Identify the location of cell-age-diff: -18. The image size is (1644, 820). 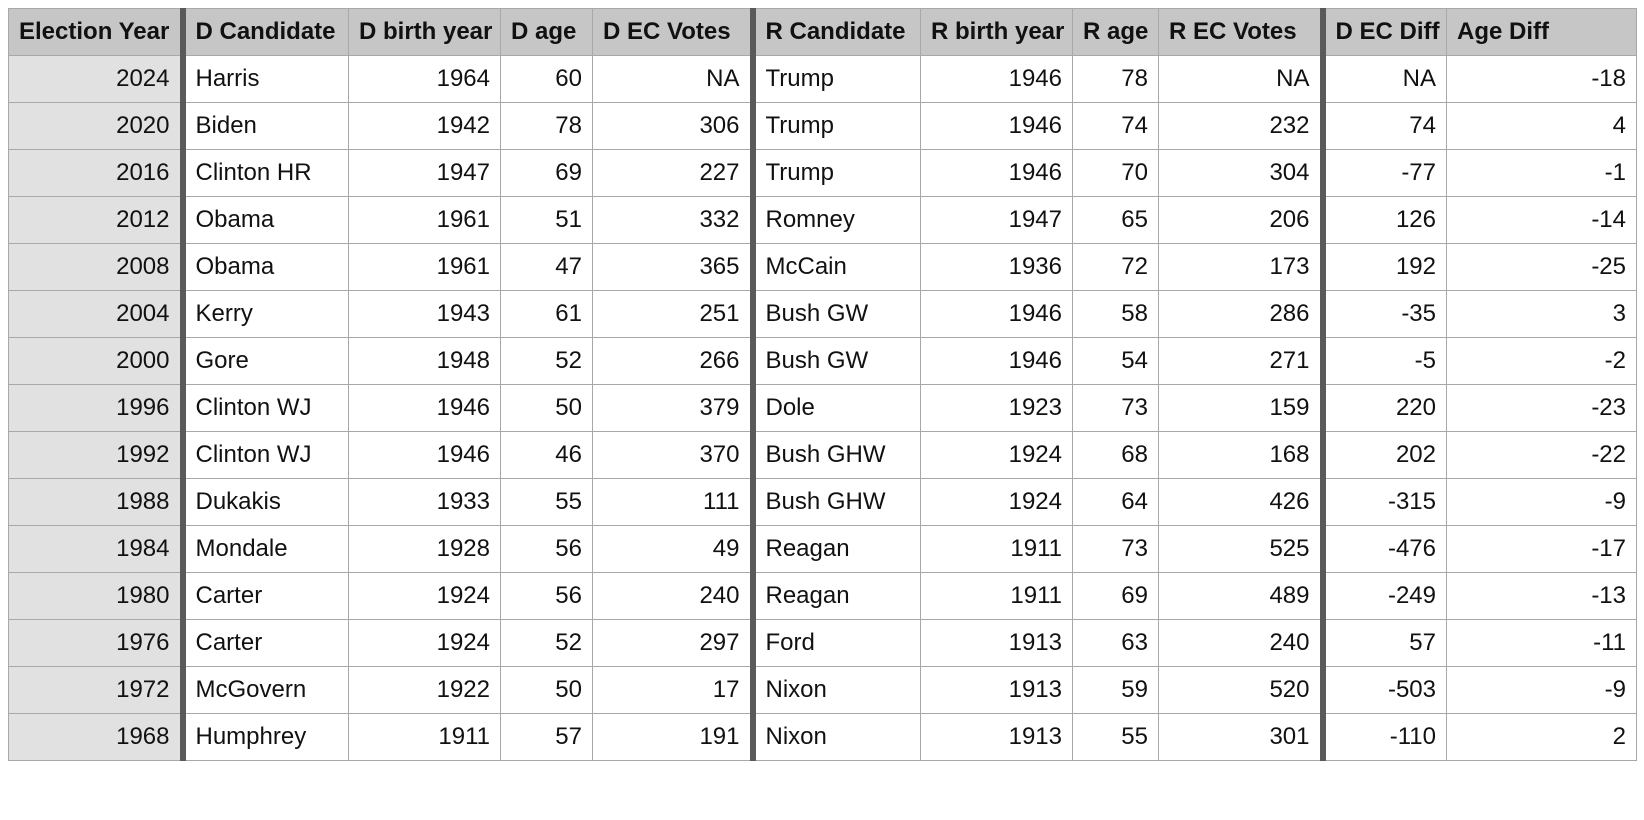
(1541, 79).